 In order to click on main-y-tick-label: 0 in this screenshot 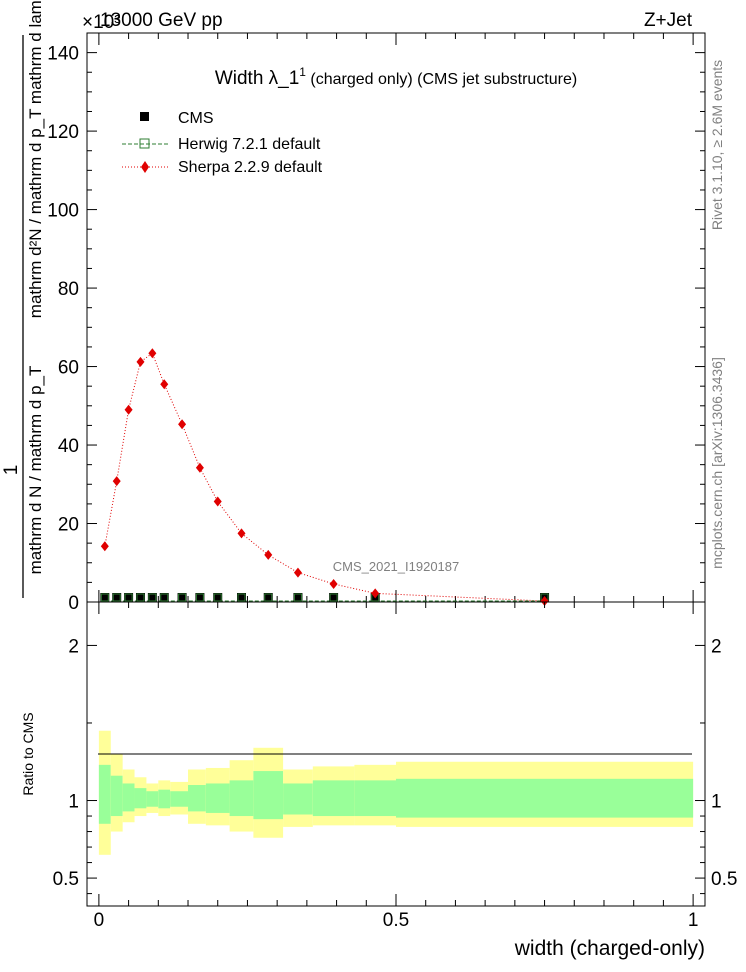, I will do `click(73, 603)`.